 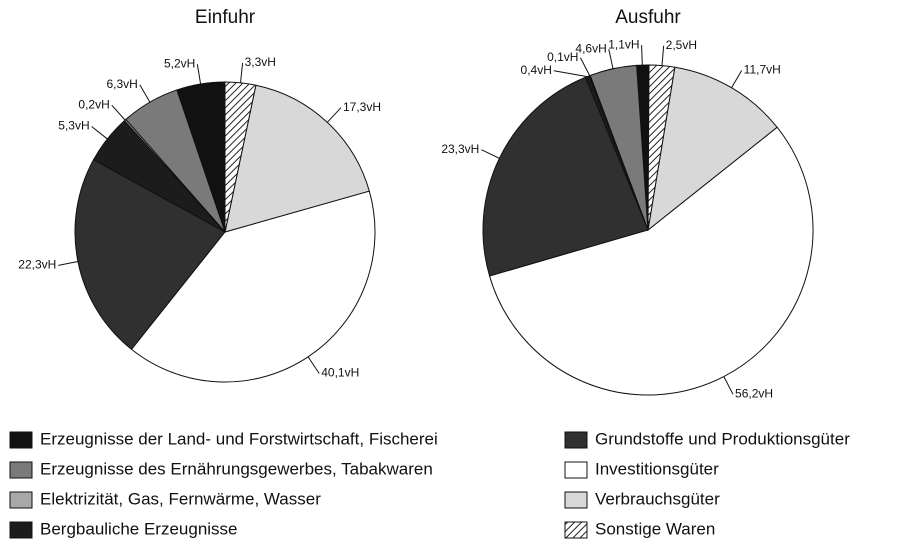 What do you see at coordinates (655, 528) in the screenshot?
I see `legend-label: Sonstige Waren` at bounding box center [655, 528].